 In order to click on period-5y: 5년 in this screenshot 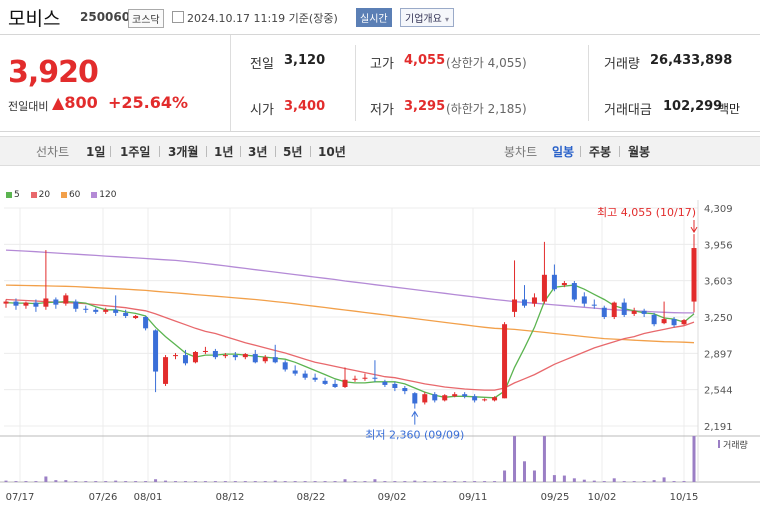, I will do `click(293, 152)`.